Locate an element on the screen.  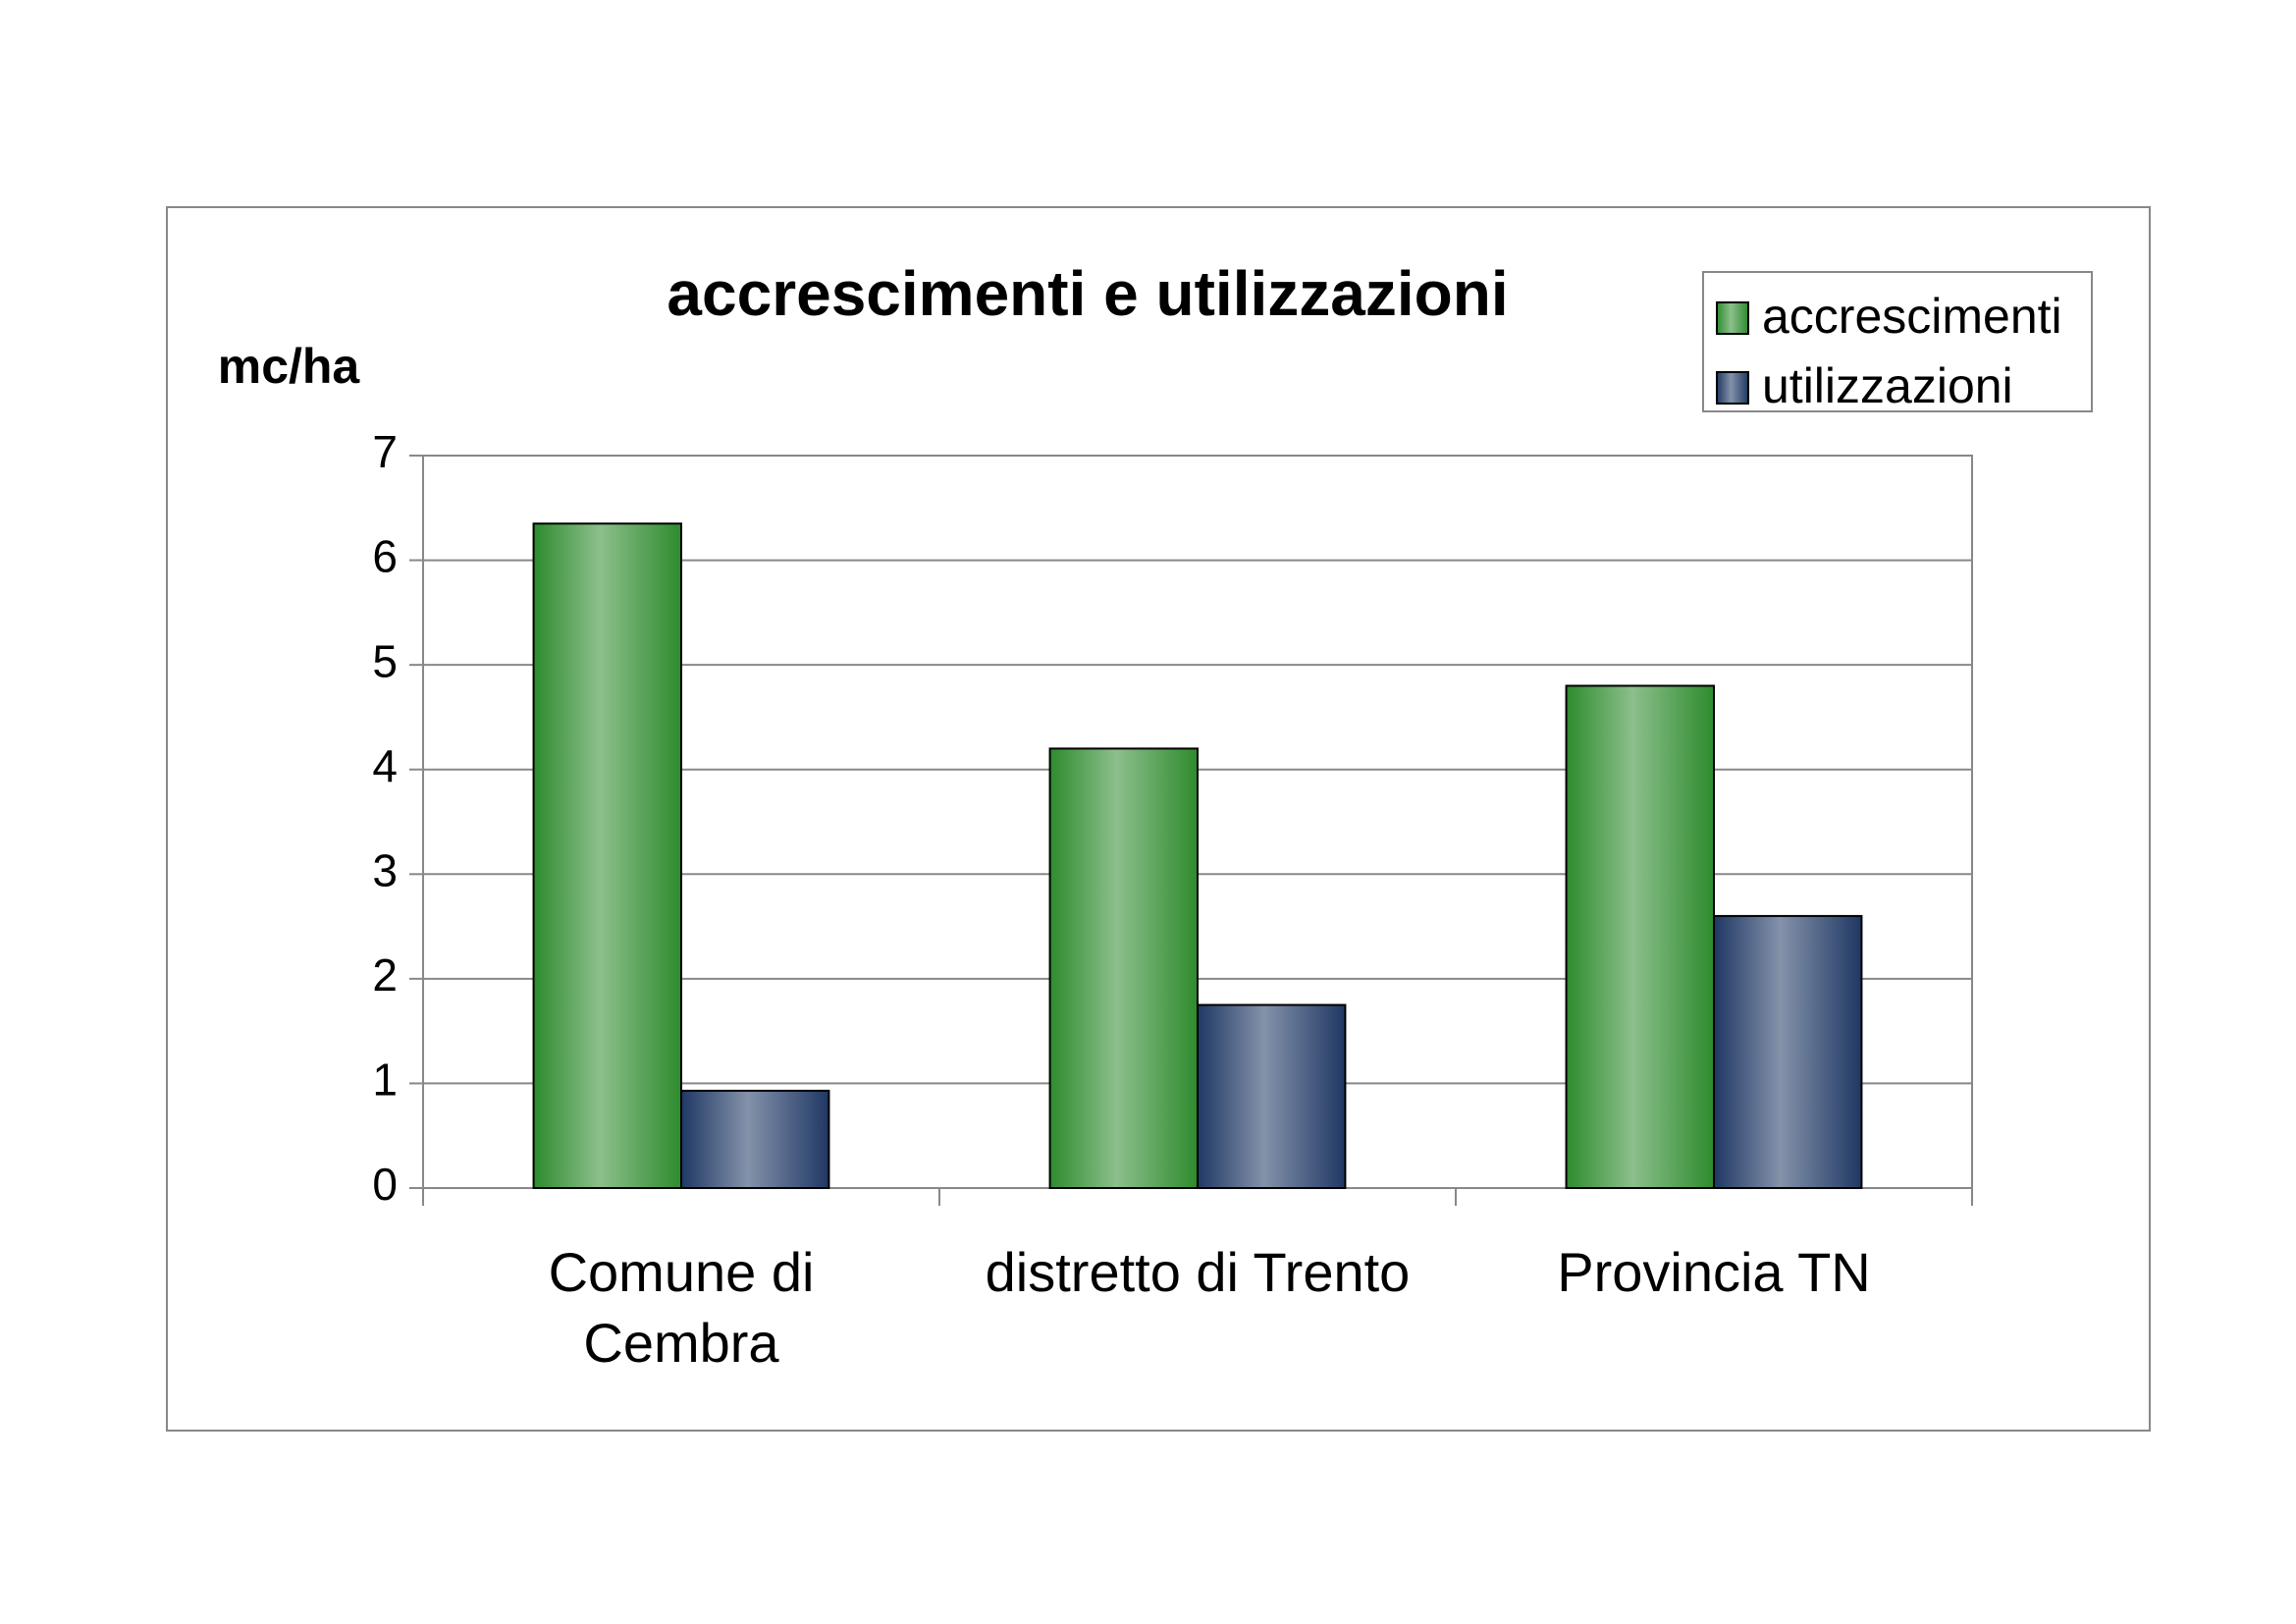
chart-title: accrescimenti e utilizzazioni is located at coordinates (1087, 293).